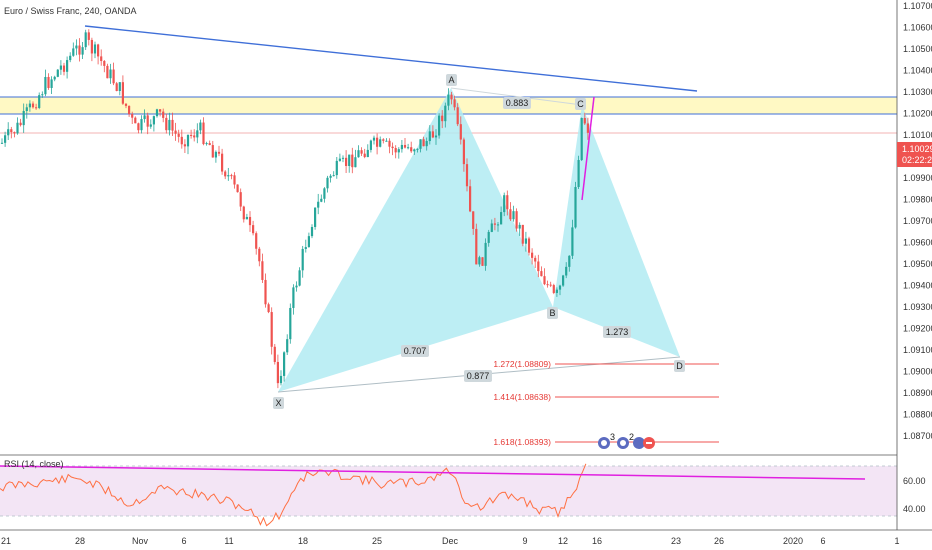  I want to click on rsi-level-40: 40.00, so click(914, 509).